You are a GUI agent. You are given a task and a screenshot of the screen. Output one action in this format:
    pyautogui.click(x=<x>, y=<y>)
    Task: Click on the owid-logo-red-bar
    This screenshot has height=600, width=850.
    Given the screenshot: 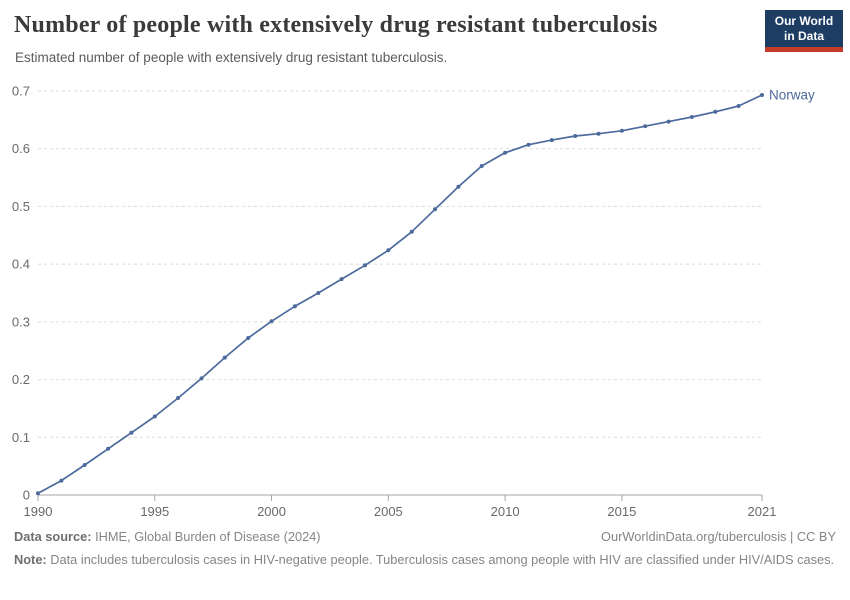 What is the action you would take?
    pyautogui.click(x=804, y=49)
    